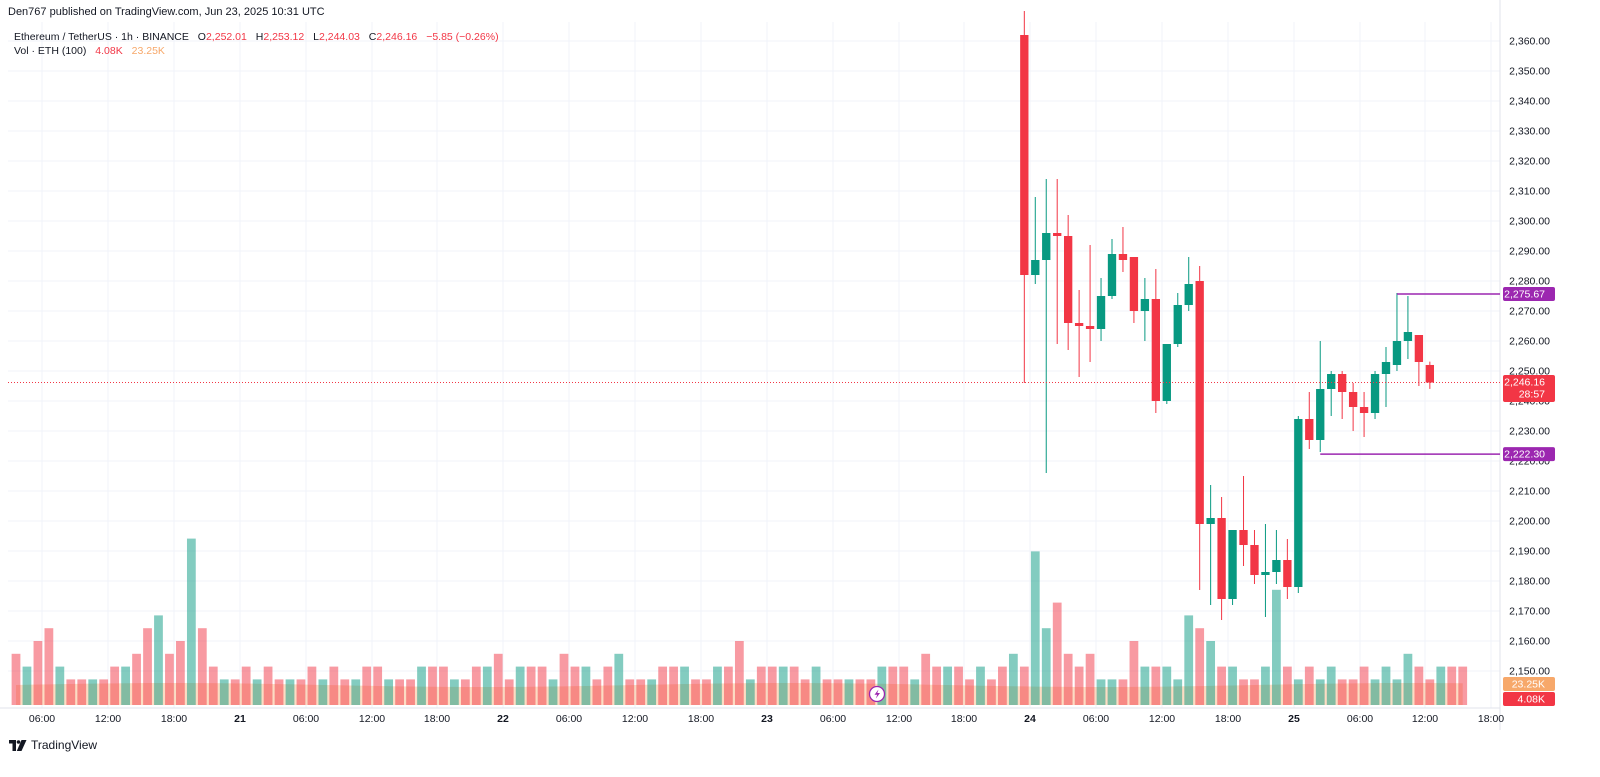 Image resolution: width=1600 pixels, height=777 pixels. I want to click on price-tick-label: 2,150.00, so click(1529, 672).